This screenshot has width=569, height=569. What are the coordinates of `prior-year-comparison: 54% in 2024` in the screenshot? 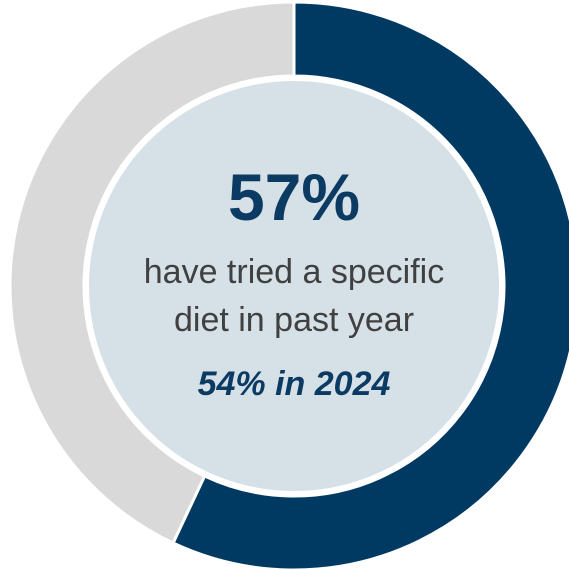 It's located at (294, 384).